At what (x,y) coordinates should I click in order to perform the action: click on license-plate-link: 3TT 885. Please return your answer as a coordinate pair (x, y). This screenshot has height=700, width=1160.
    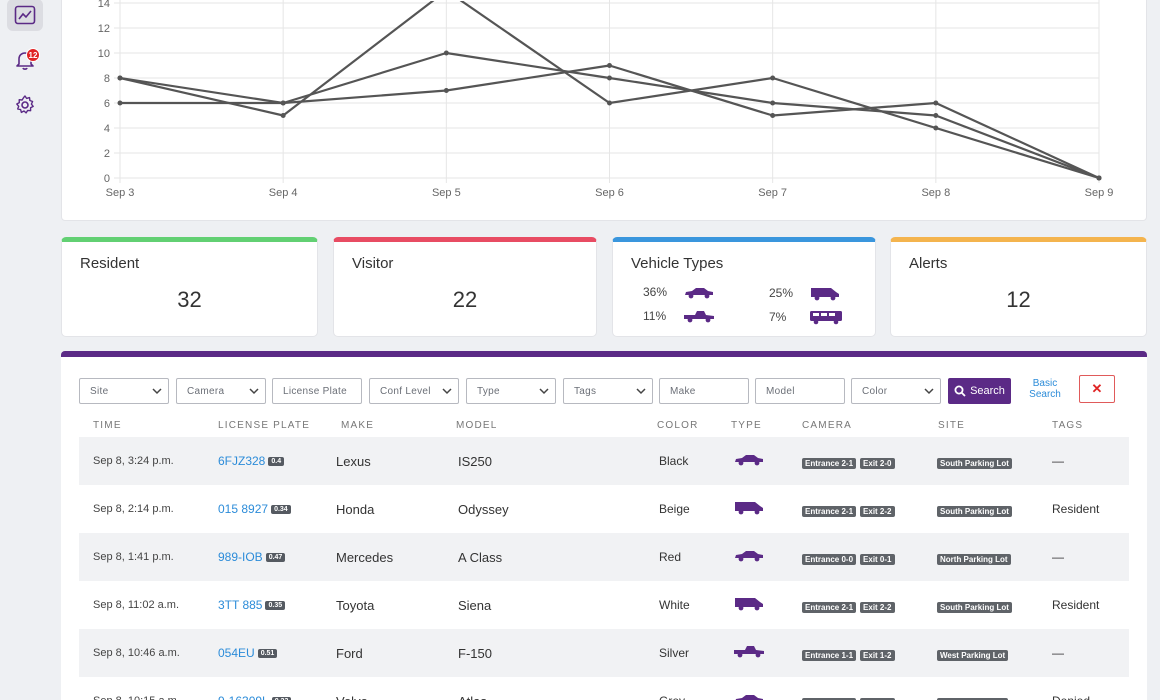
    Looking at the image, I should click on (240, 605).